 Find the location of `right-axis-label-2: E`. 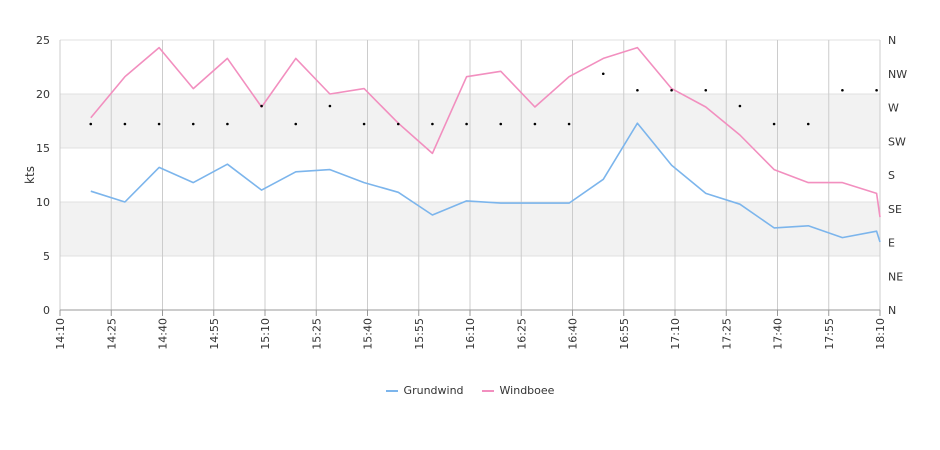

right-axis-label-2: E is located at coordinates (891, 243).